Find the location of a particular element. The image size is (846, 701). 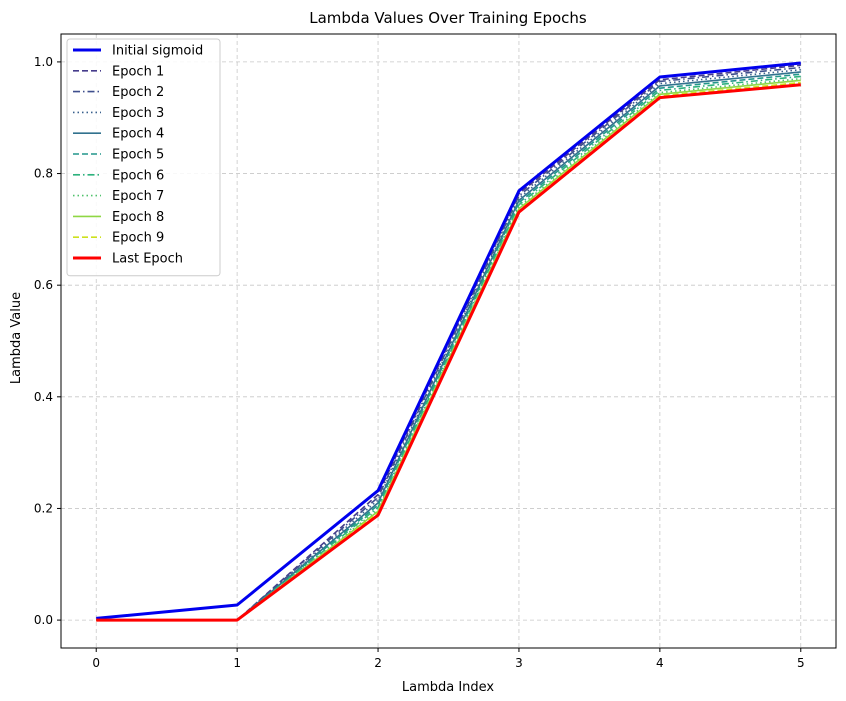

legend-label: Epoch 6 is located at coordinates (138, 175).